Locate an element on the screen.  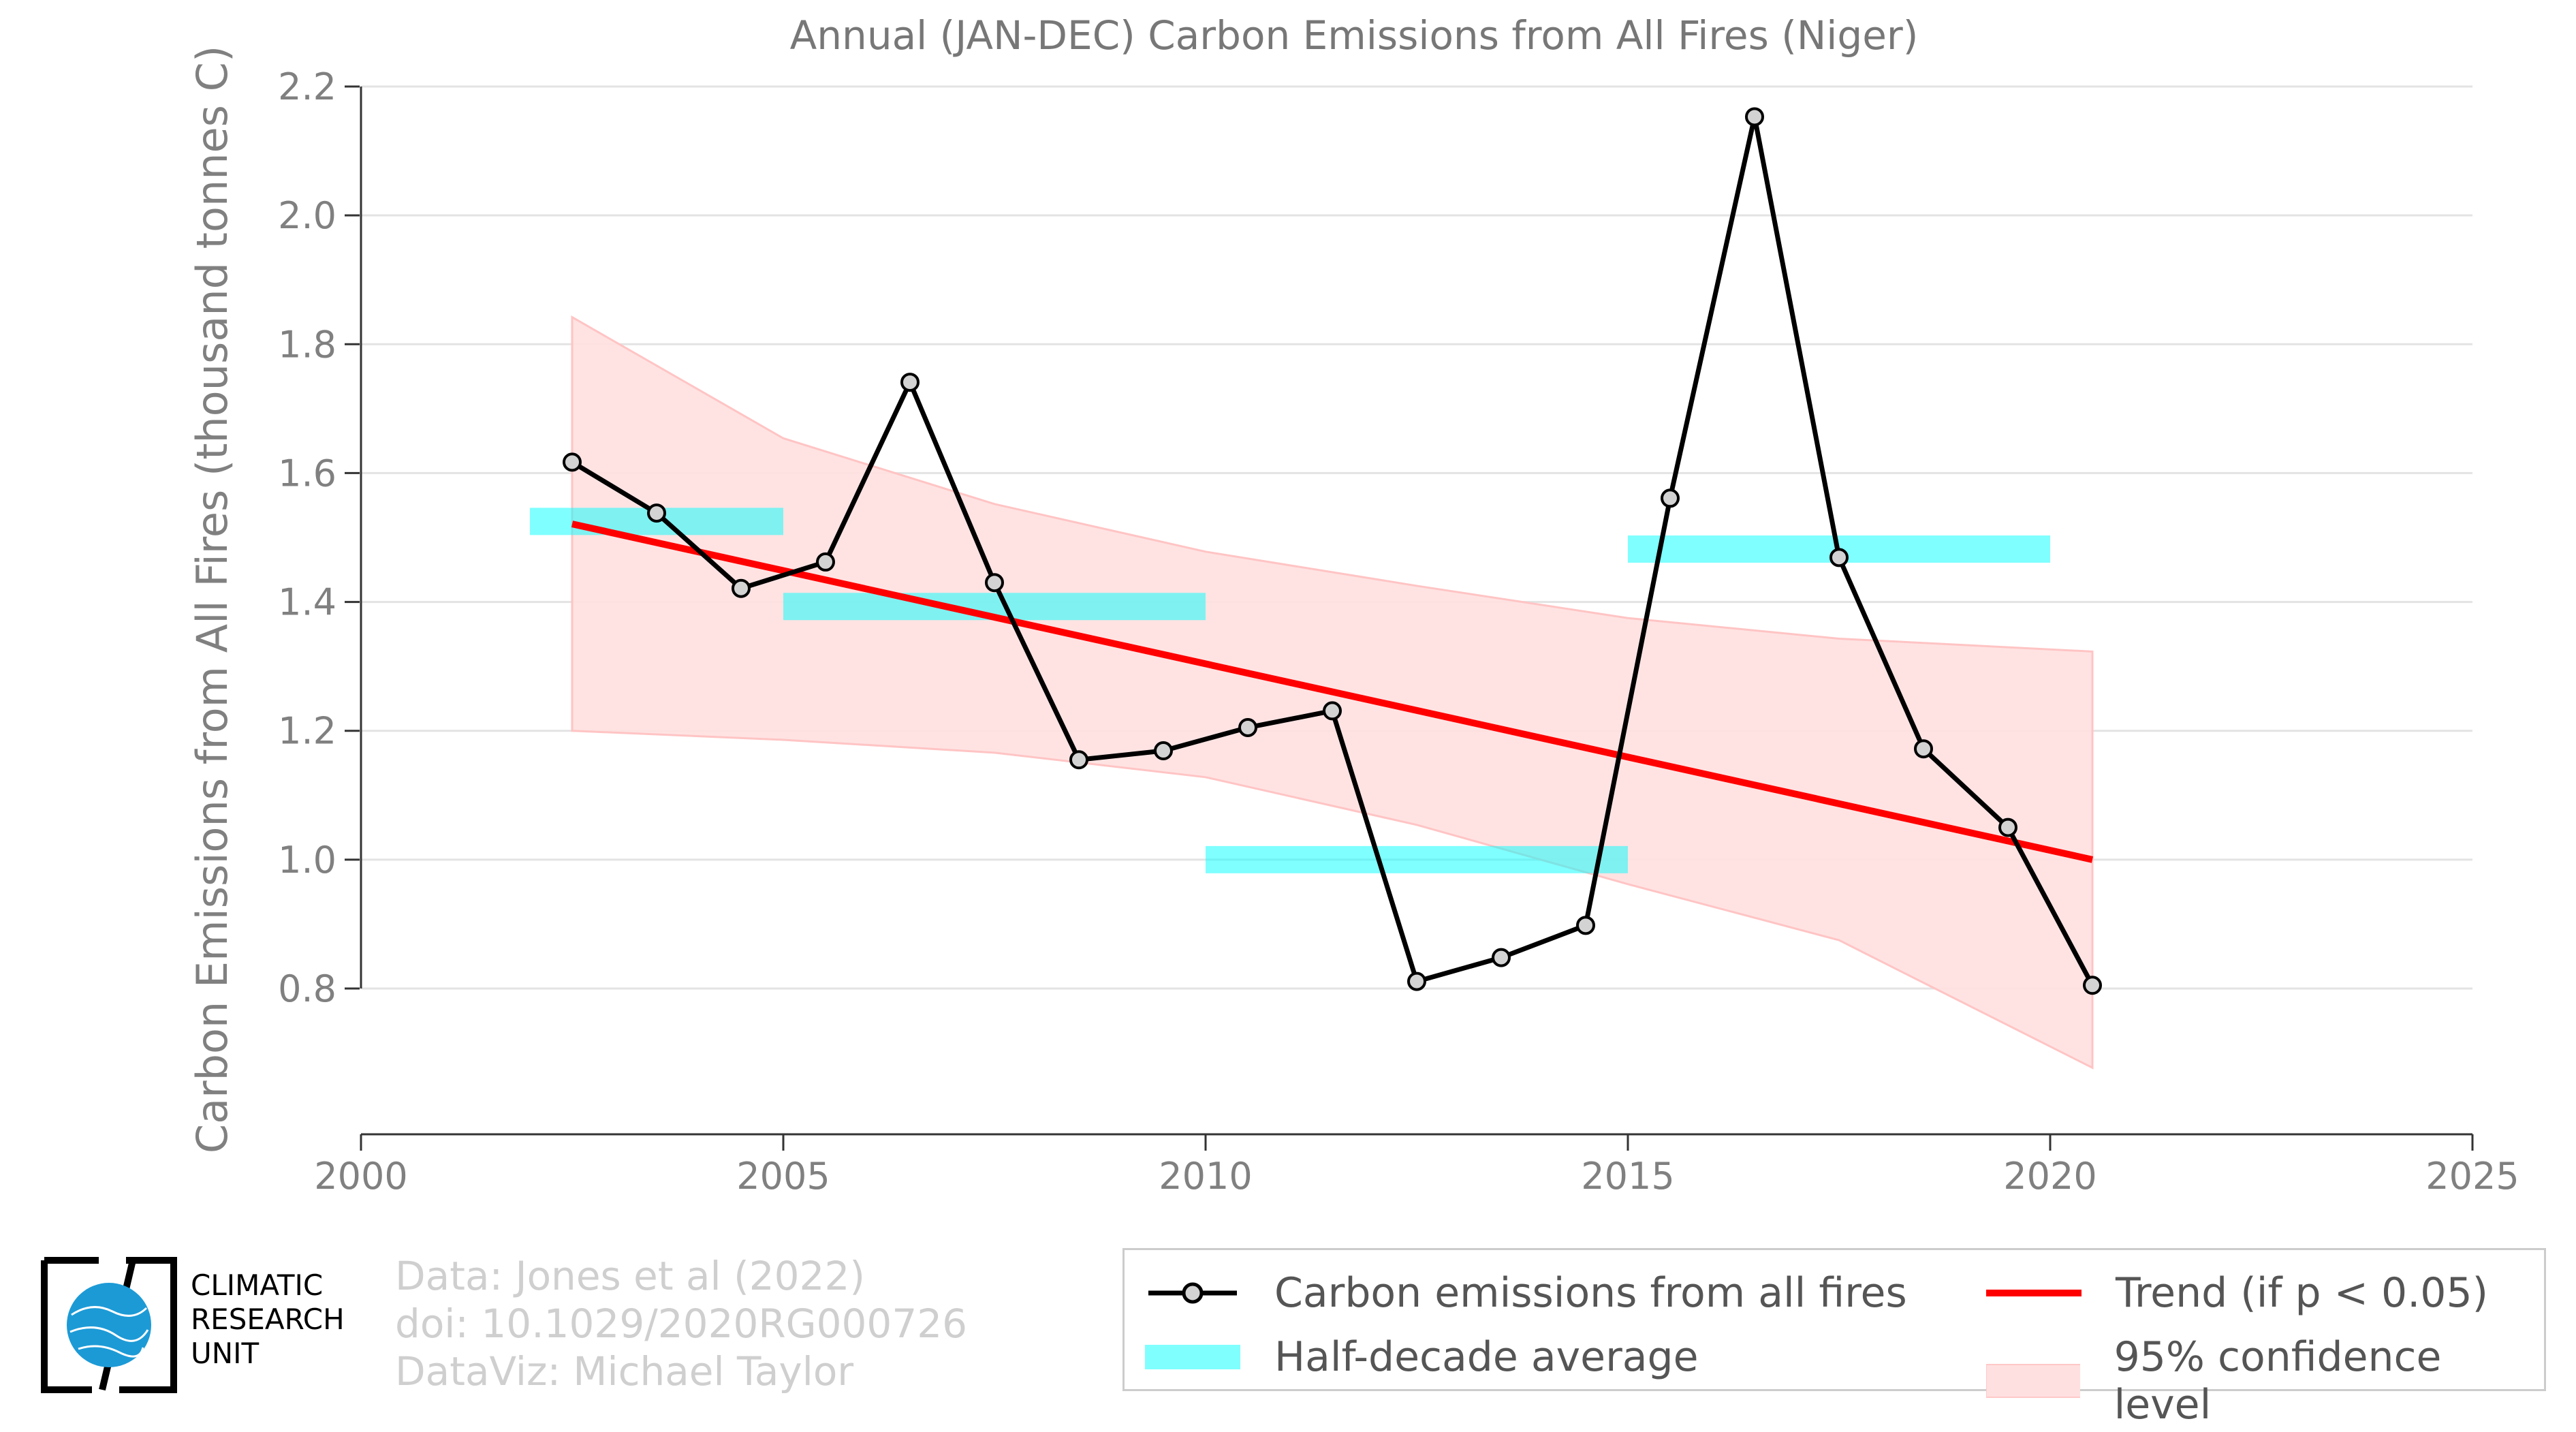
credit-dataviz: DataViz: Michael Taylor is located at coordinates (624, 1371).